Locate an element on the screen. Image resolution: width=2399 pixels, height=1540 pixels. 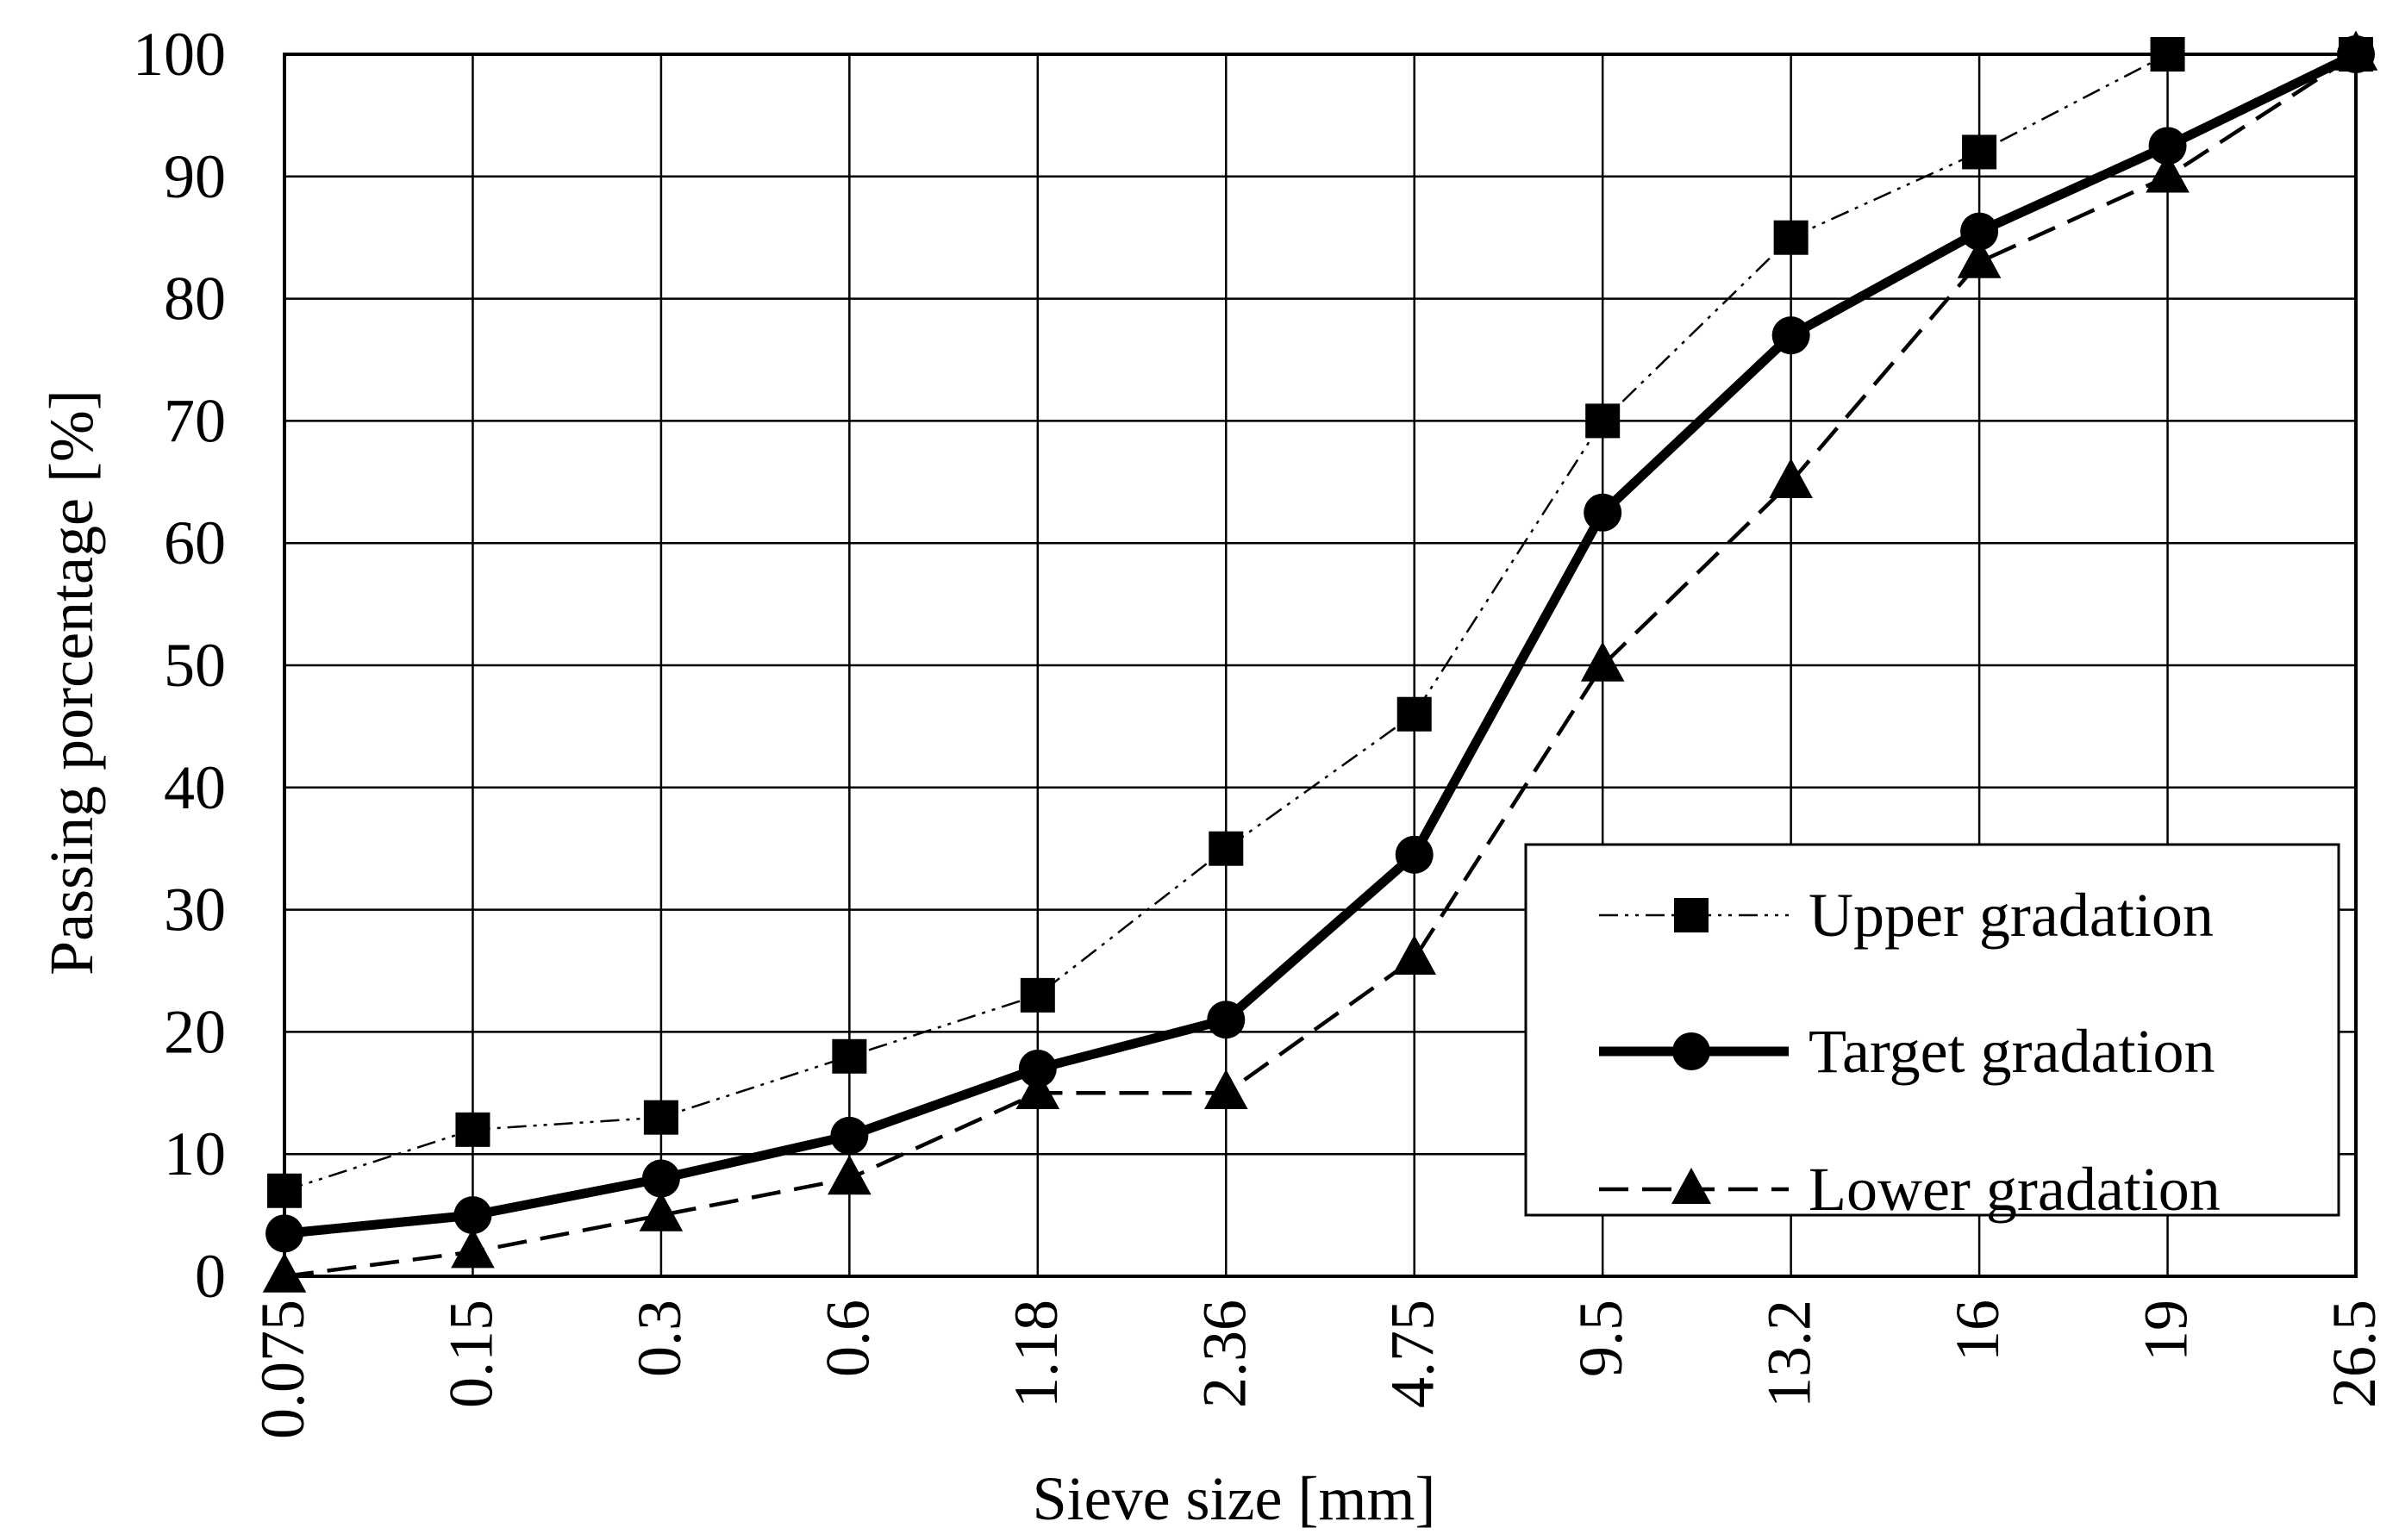
y-axis-ticks: 0 10 20 30 40 50 60 70 80 90 100 is located at coordinates (180, 665).